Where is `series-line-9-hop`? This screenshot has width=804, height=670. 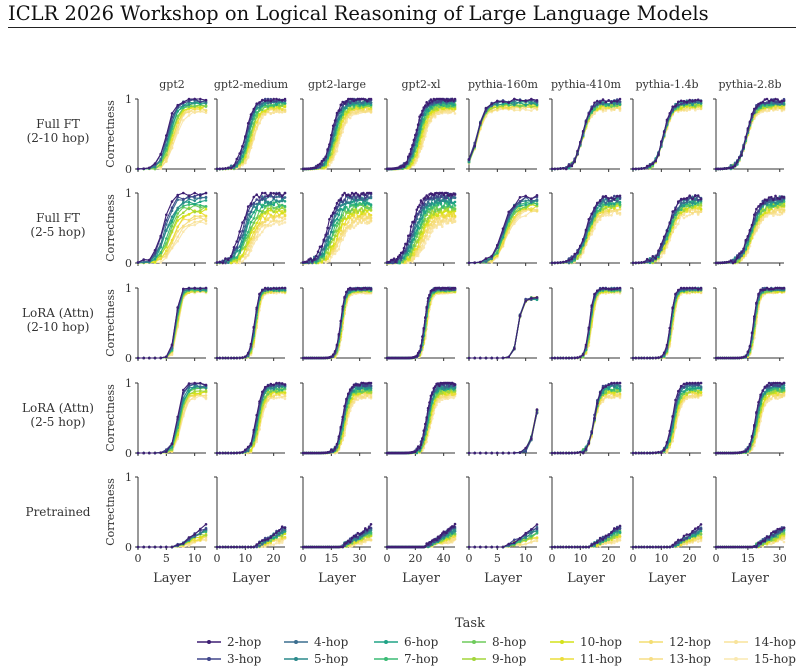 series-line-9-hop is located at coordinates (172, 235).